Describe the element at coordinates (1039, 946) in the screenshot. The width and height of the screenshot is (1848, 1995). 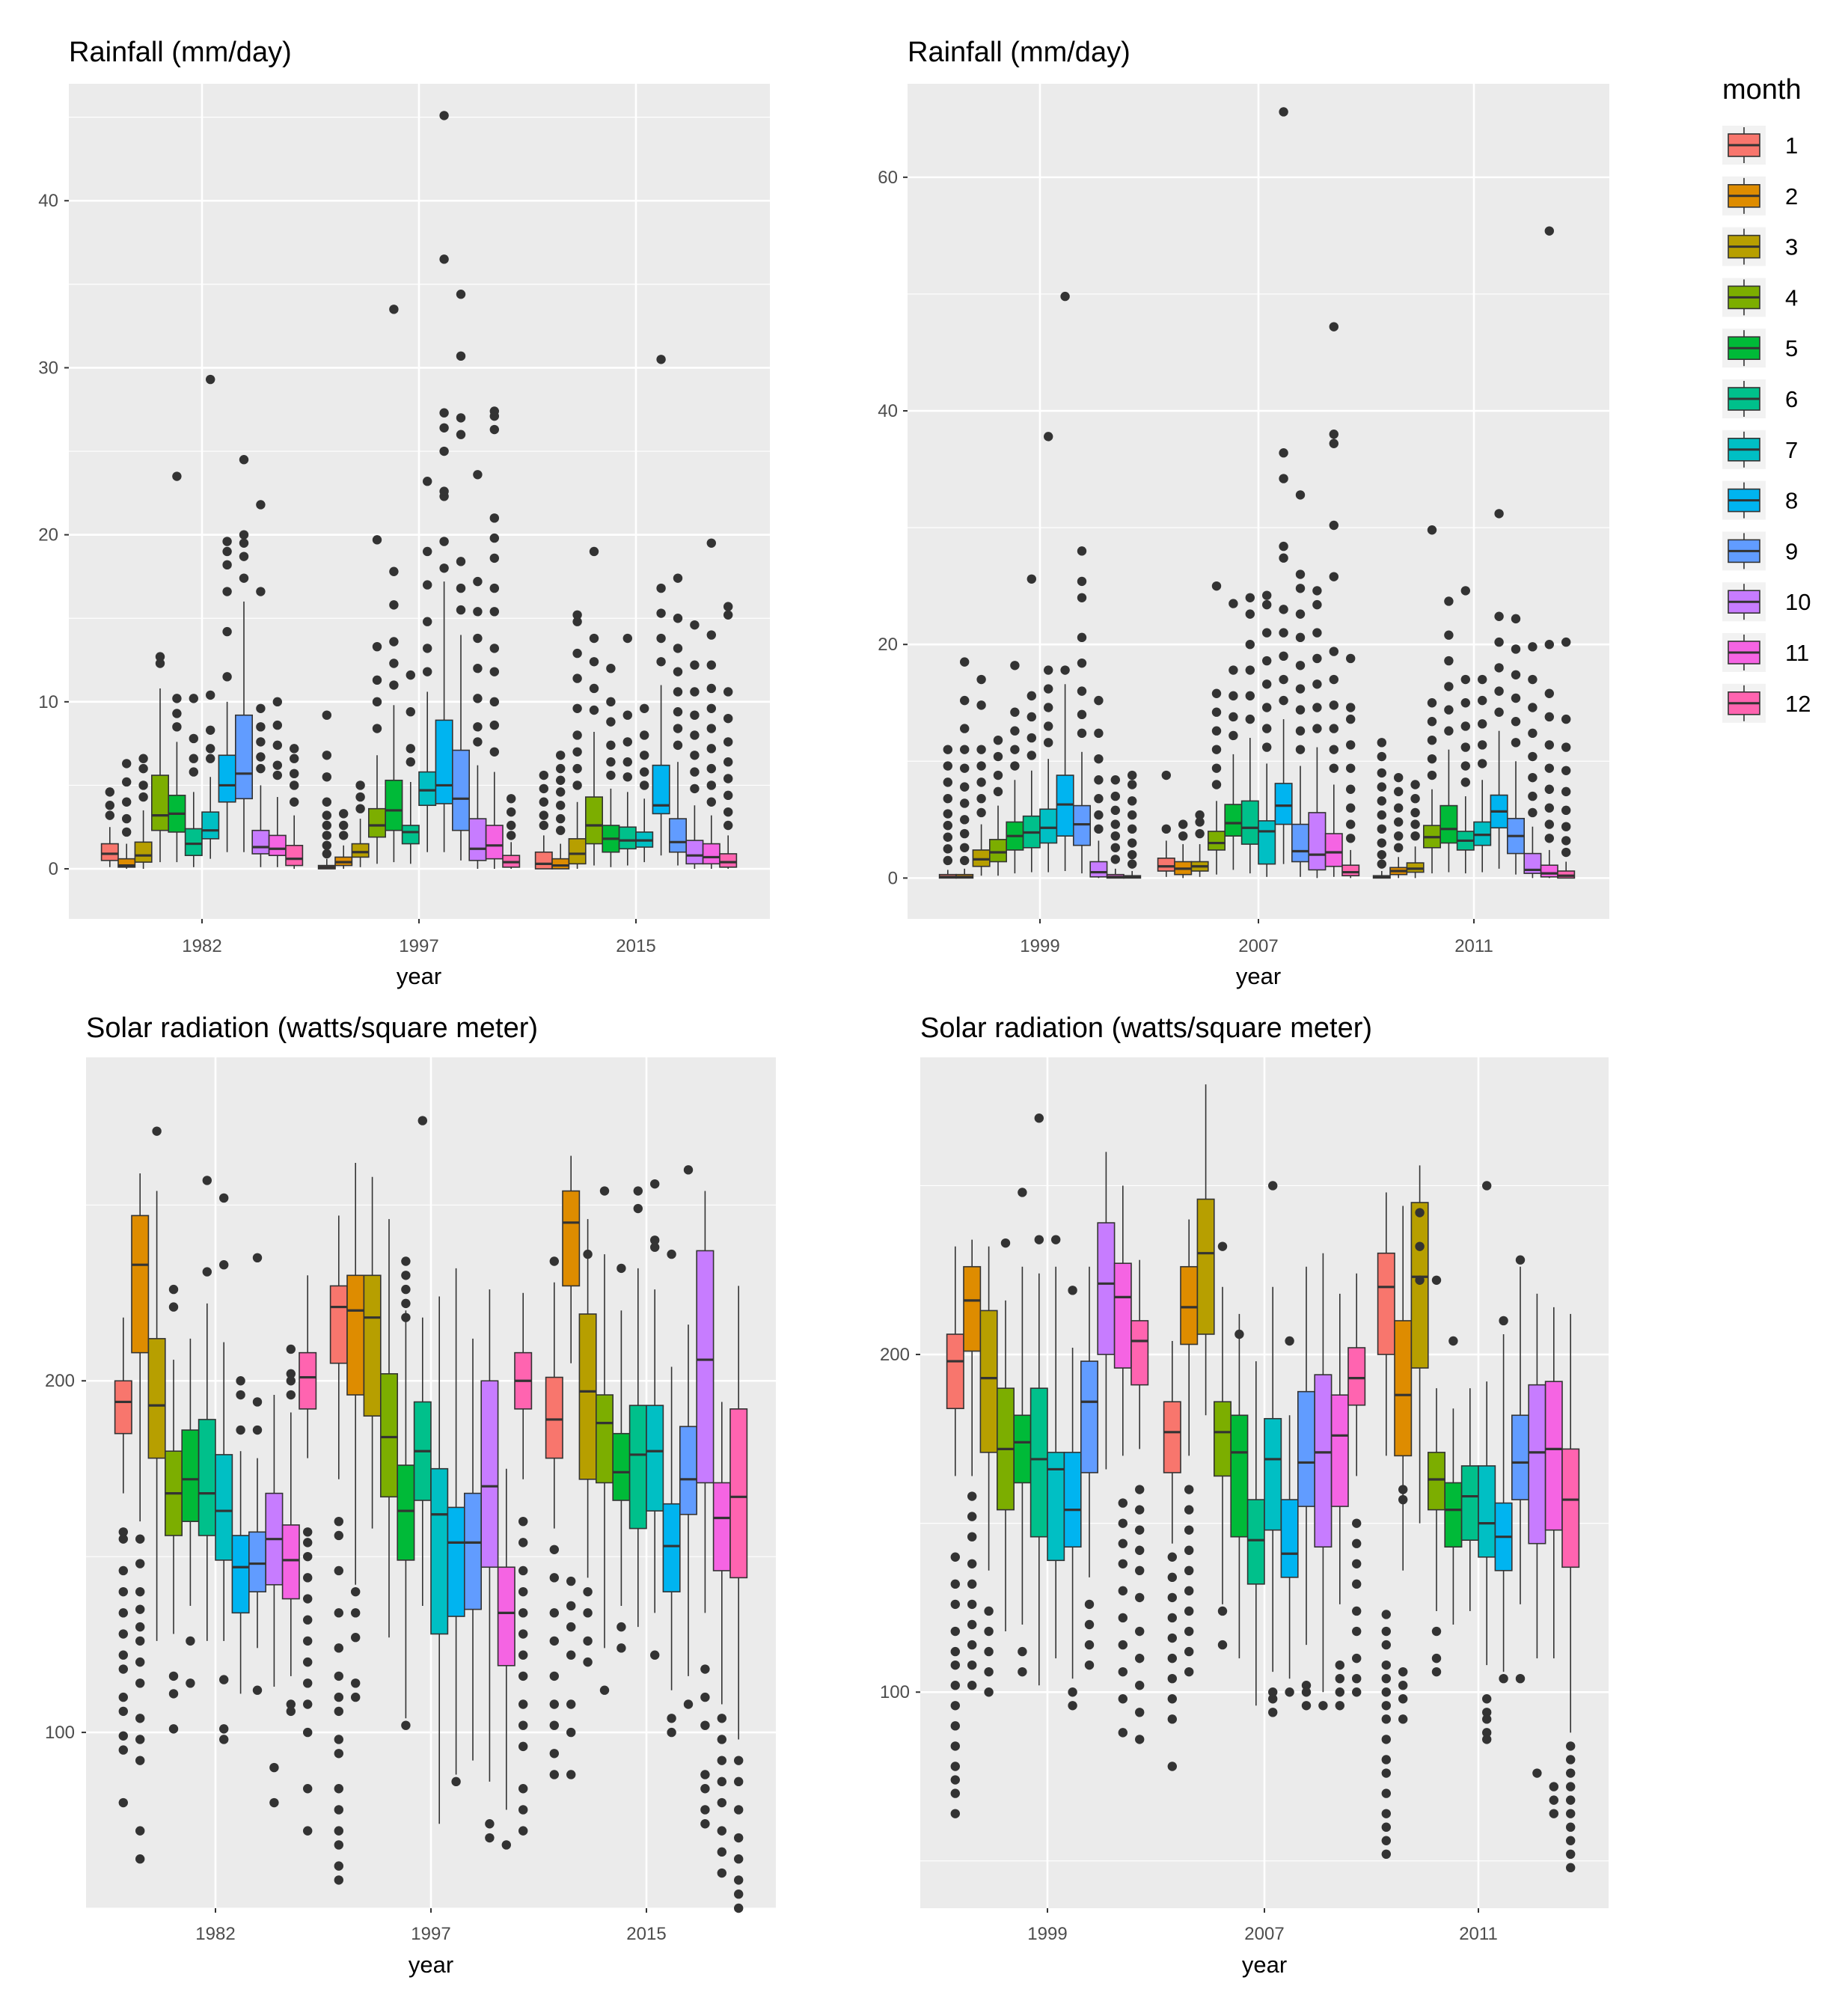
I see `x-tick-label: 1999` at that location.